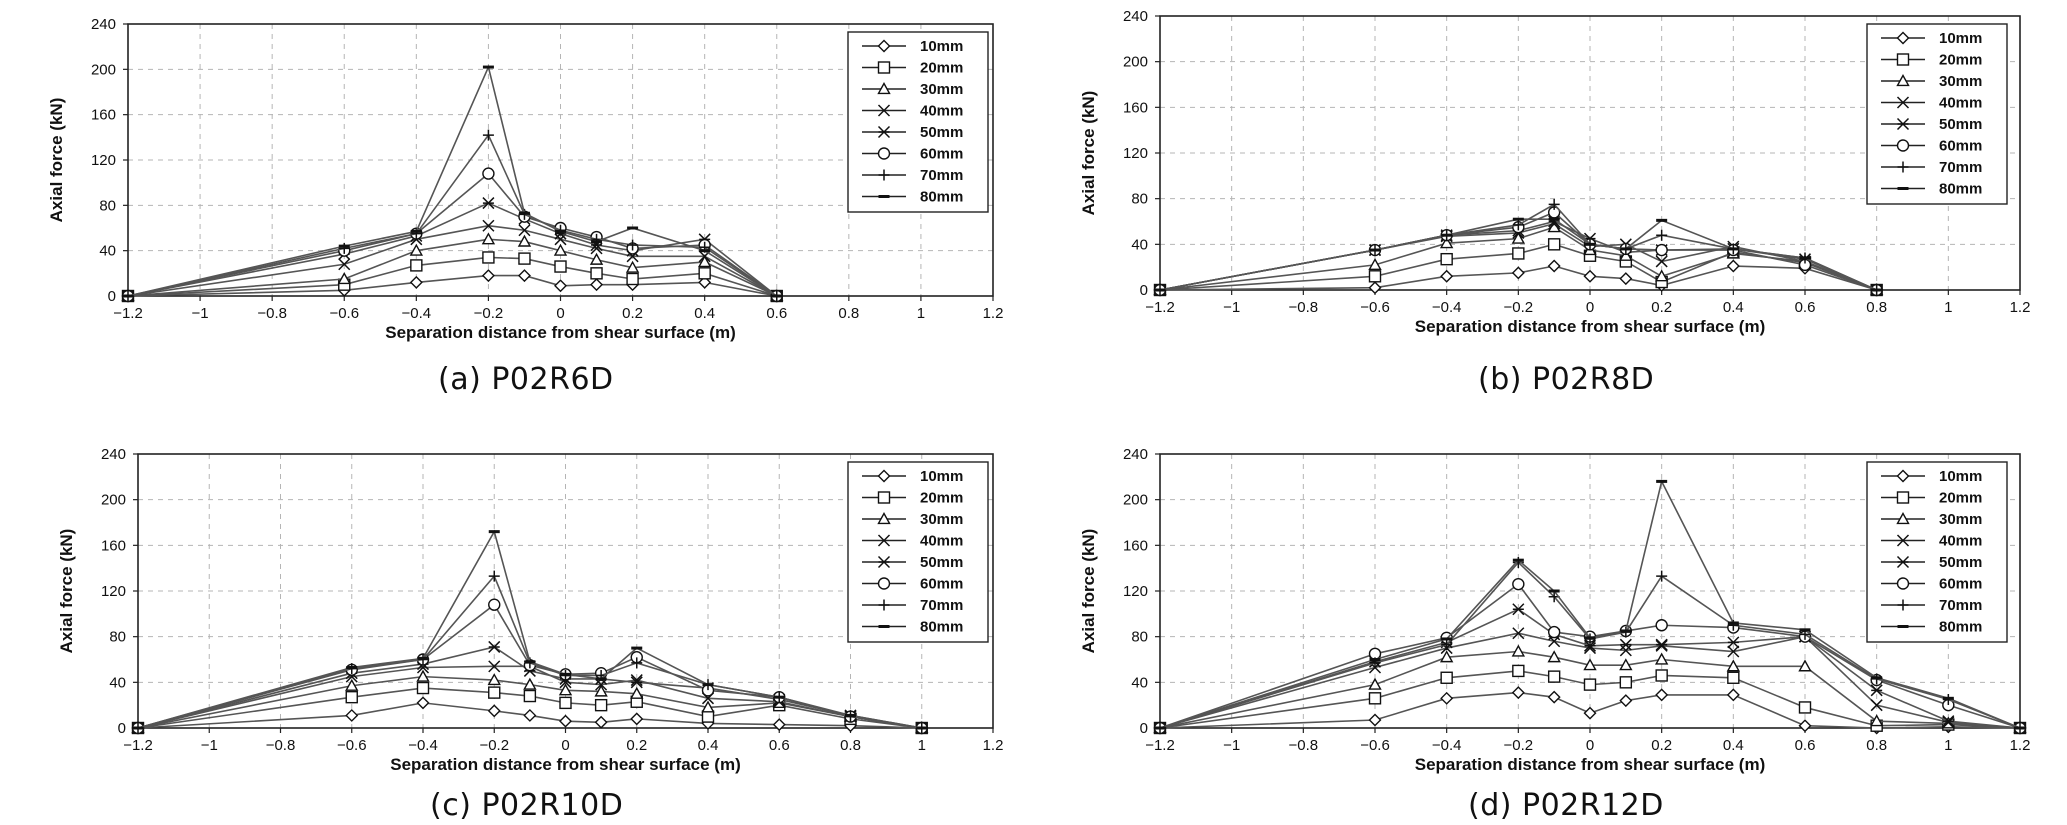 This screenshot has width=2067, height=825. I want to click on legend-label: 40mm, so click(1960, 541).